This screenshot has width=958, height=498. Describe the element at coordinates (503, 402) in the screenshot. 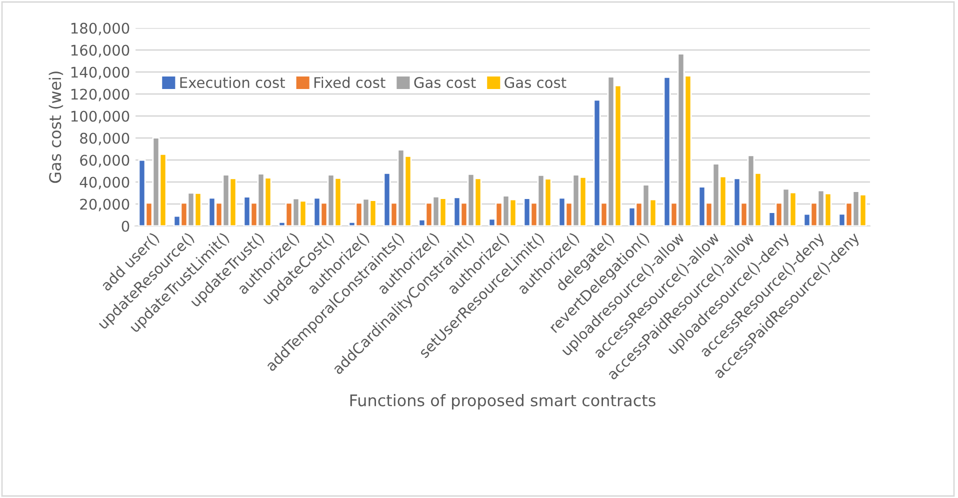

I see `x-axis-title: Functions of proposed smart contracts` at that location.